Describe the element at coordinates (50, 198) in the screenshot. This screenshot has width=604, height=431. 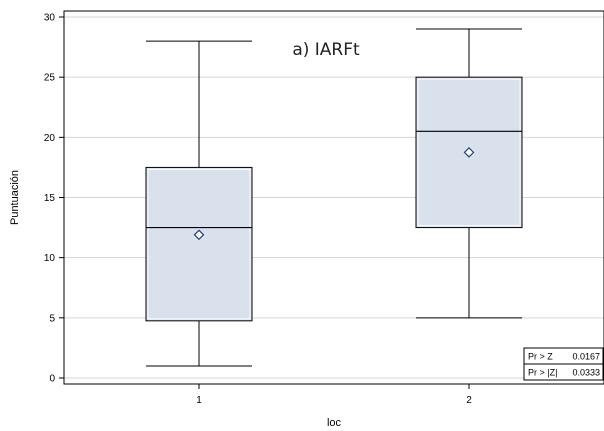
I see `y-tick-label: 15` at that location.